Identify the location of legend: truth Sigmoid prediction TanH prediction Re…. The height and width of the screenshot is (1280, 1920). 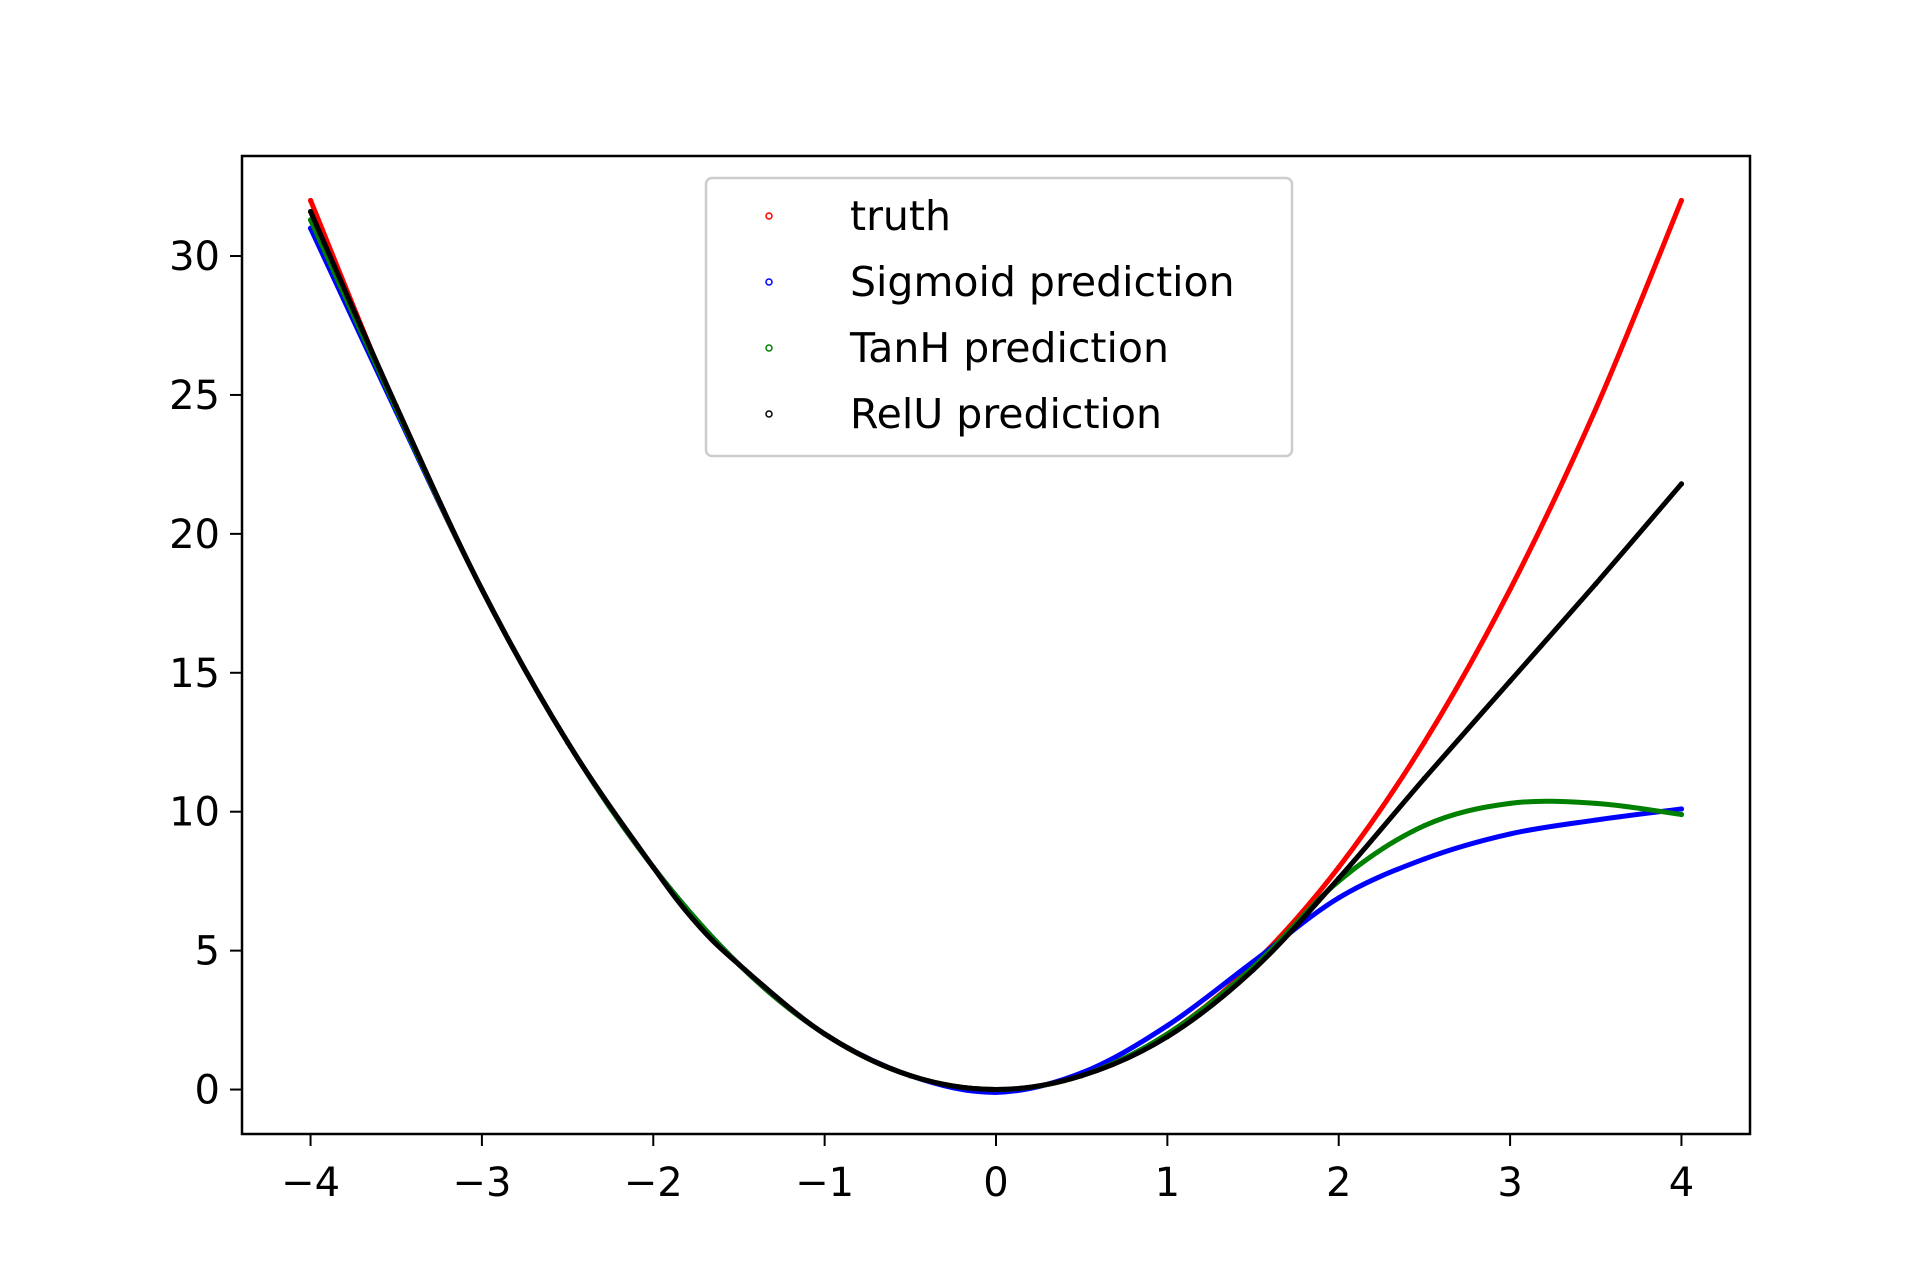
(999, 317).